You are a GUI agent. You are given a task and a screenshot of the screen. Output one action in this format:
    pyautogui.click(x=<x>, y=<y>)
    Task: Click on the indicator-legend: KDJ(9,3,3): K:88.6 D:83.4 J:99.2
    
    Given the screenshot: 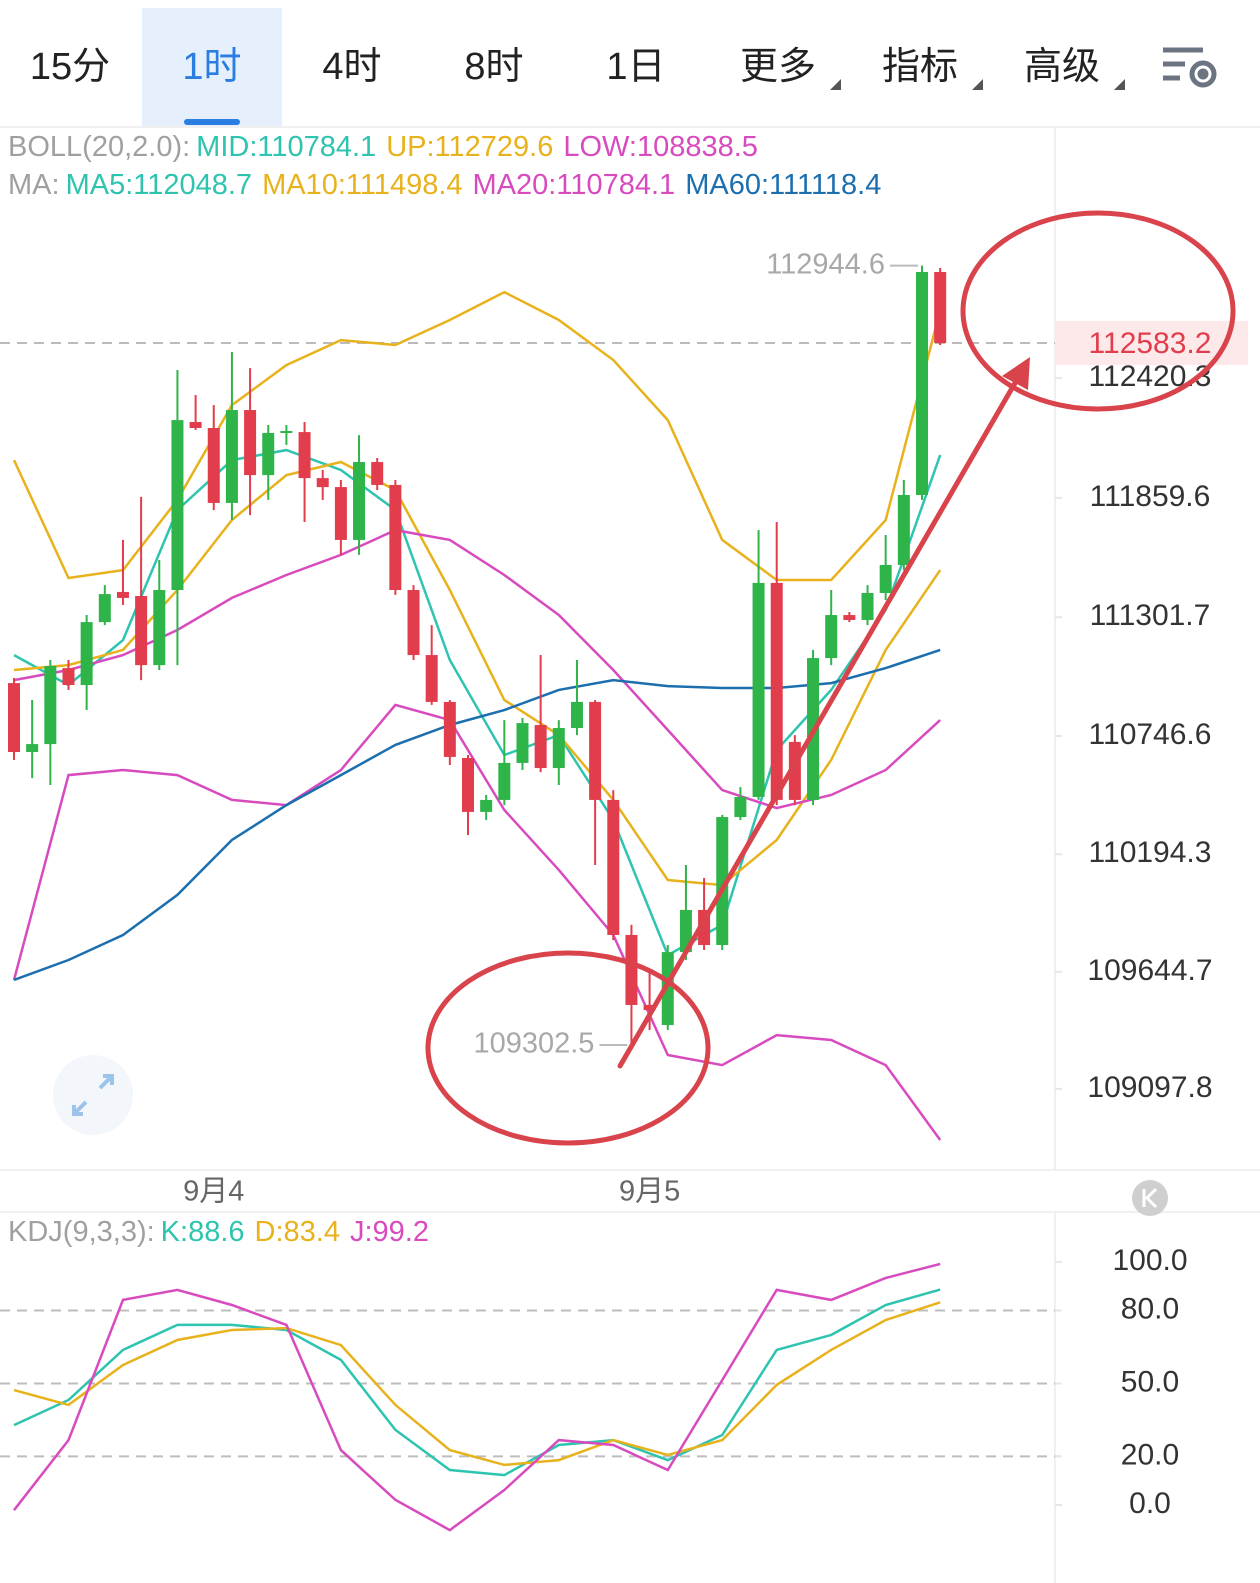 What is the action you would take?
    pyautogui.click(x=218, y=1232)
    